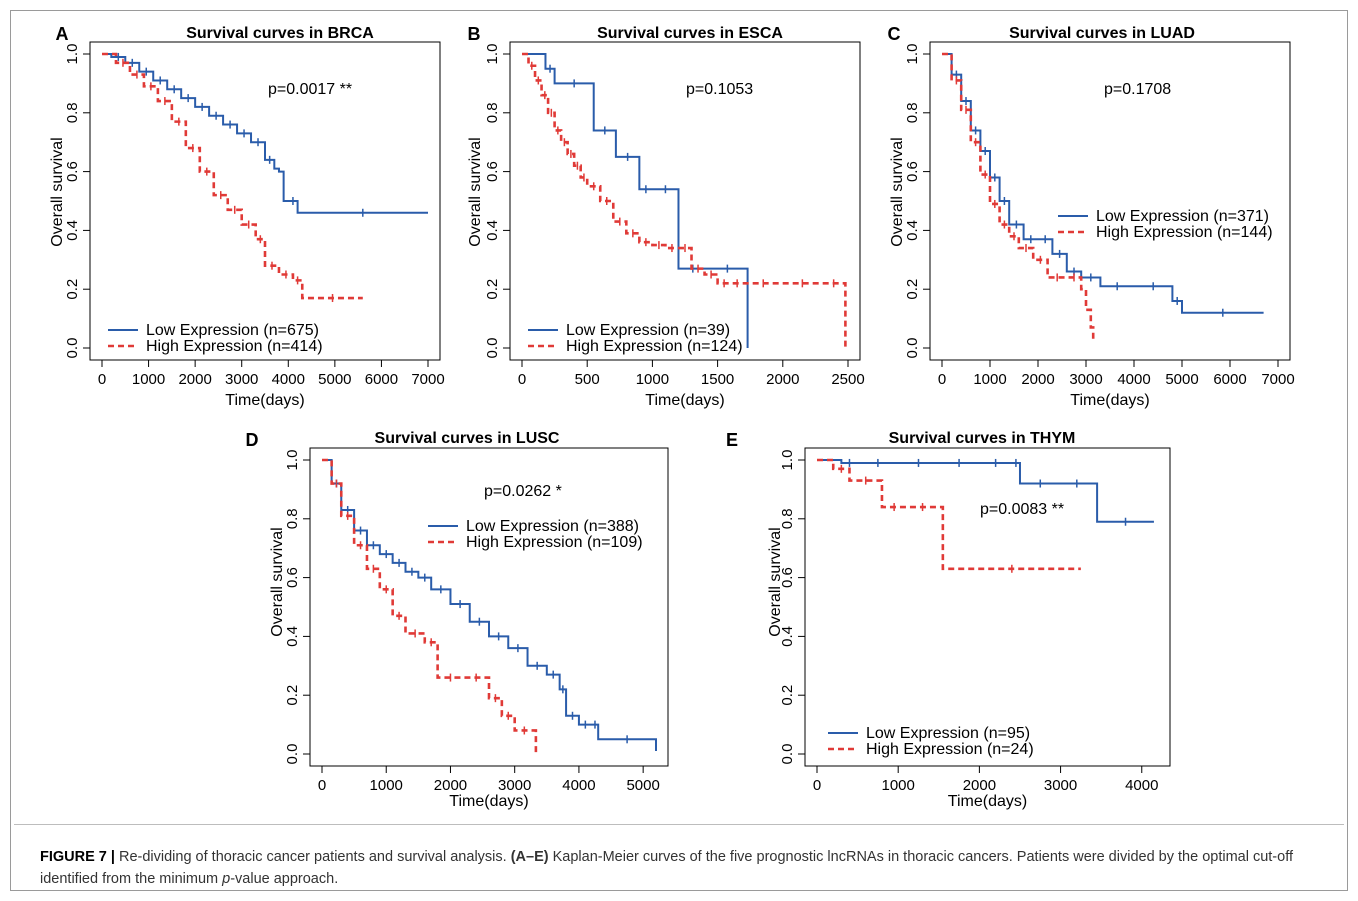 This screenshot has width=1358, height=901. What do you see at coordinates (982, 438) in the screenshot?
I see `chart-title: Survival curves in THYM` at bounding box center [982, 438].